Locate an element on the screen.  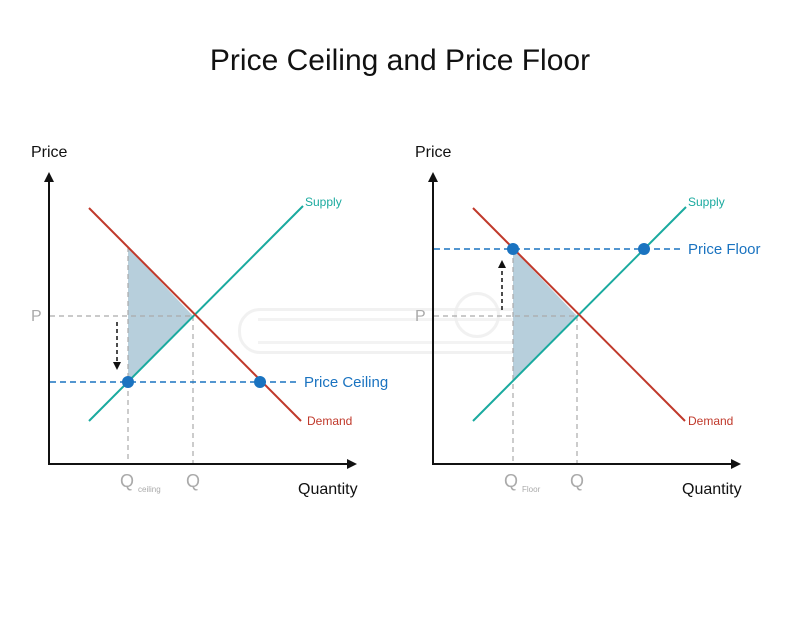
q-floor-subscript: Floor is located at coordinates (531, 489).